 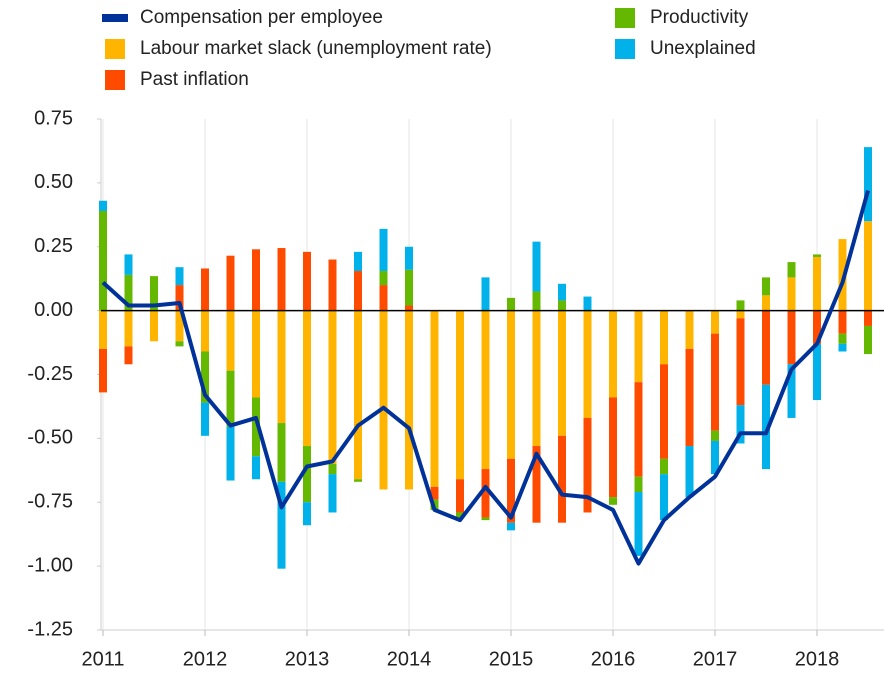 I want to click on legend-label: Past inflation, so click(x=194, y=79).